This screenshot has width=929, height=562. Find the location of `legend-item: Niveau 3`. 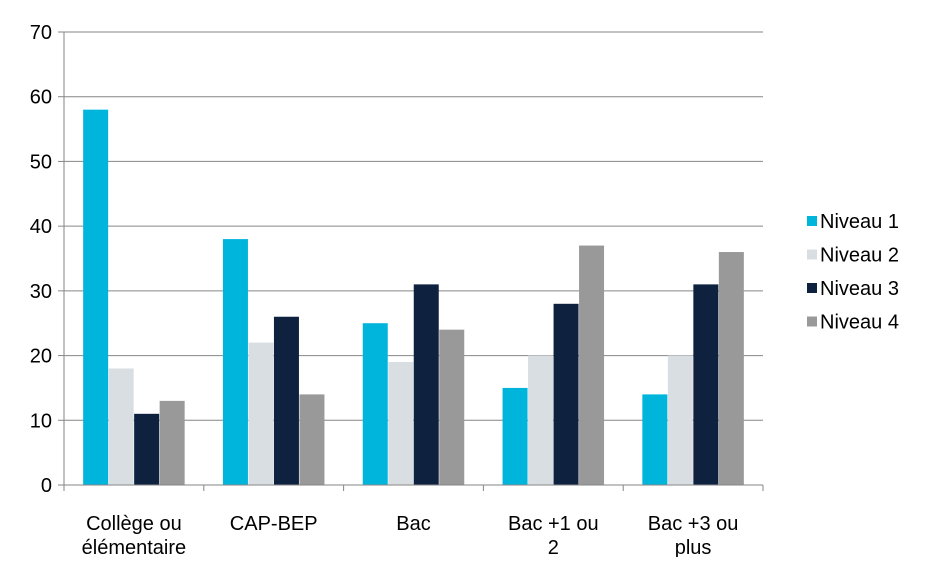

legend-item: Niveau 3 is located at coordinates (853, 289).